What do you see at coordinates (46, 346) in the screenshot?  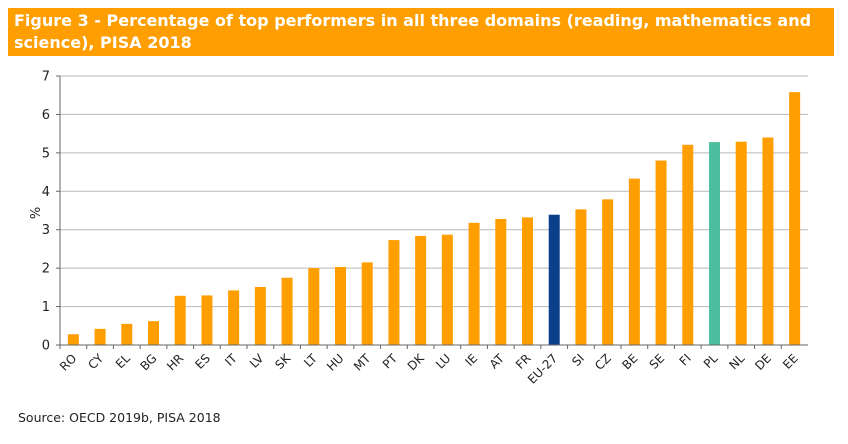 I see `y-tick-label: 0` at bounding box center [46, 346].